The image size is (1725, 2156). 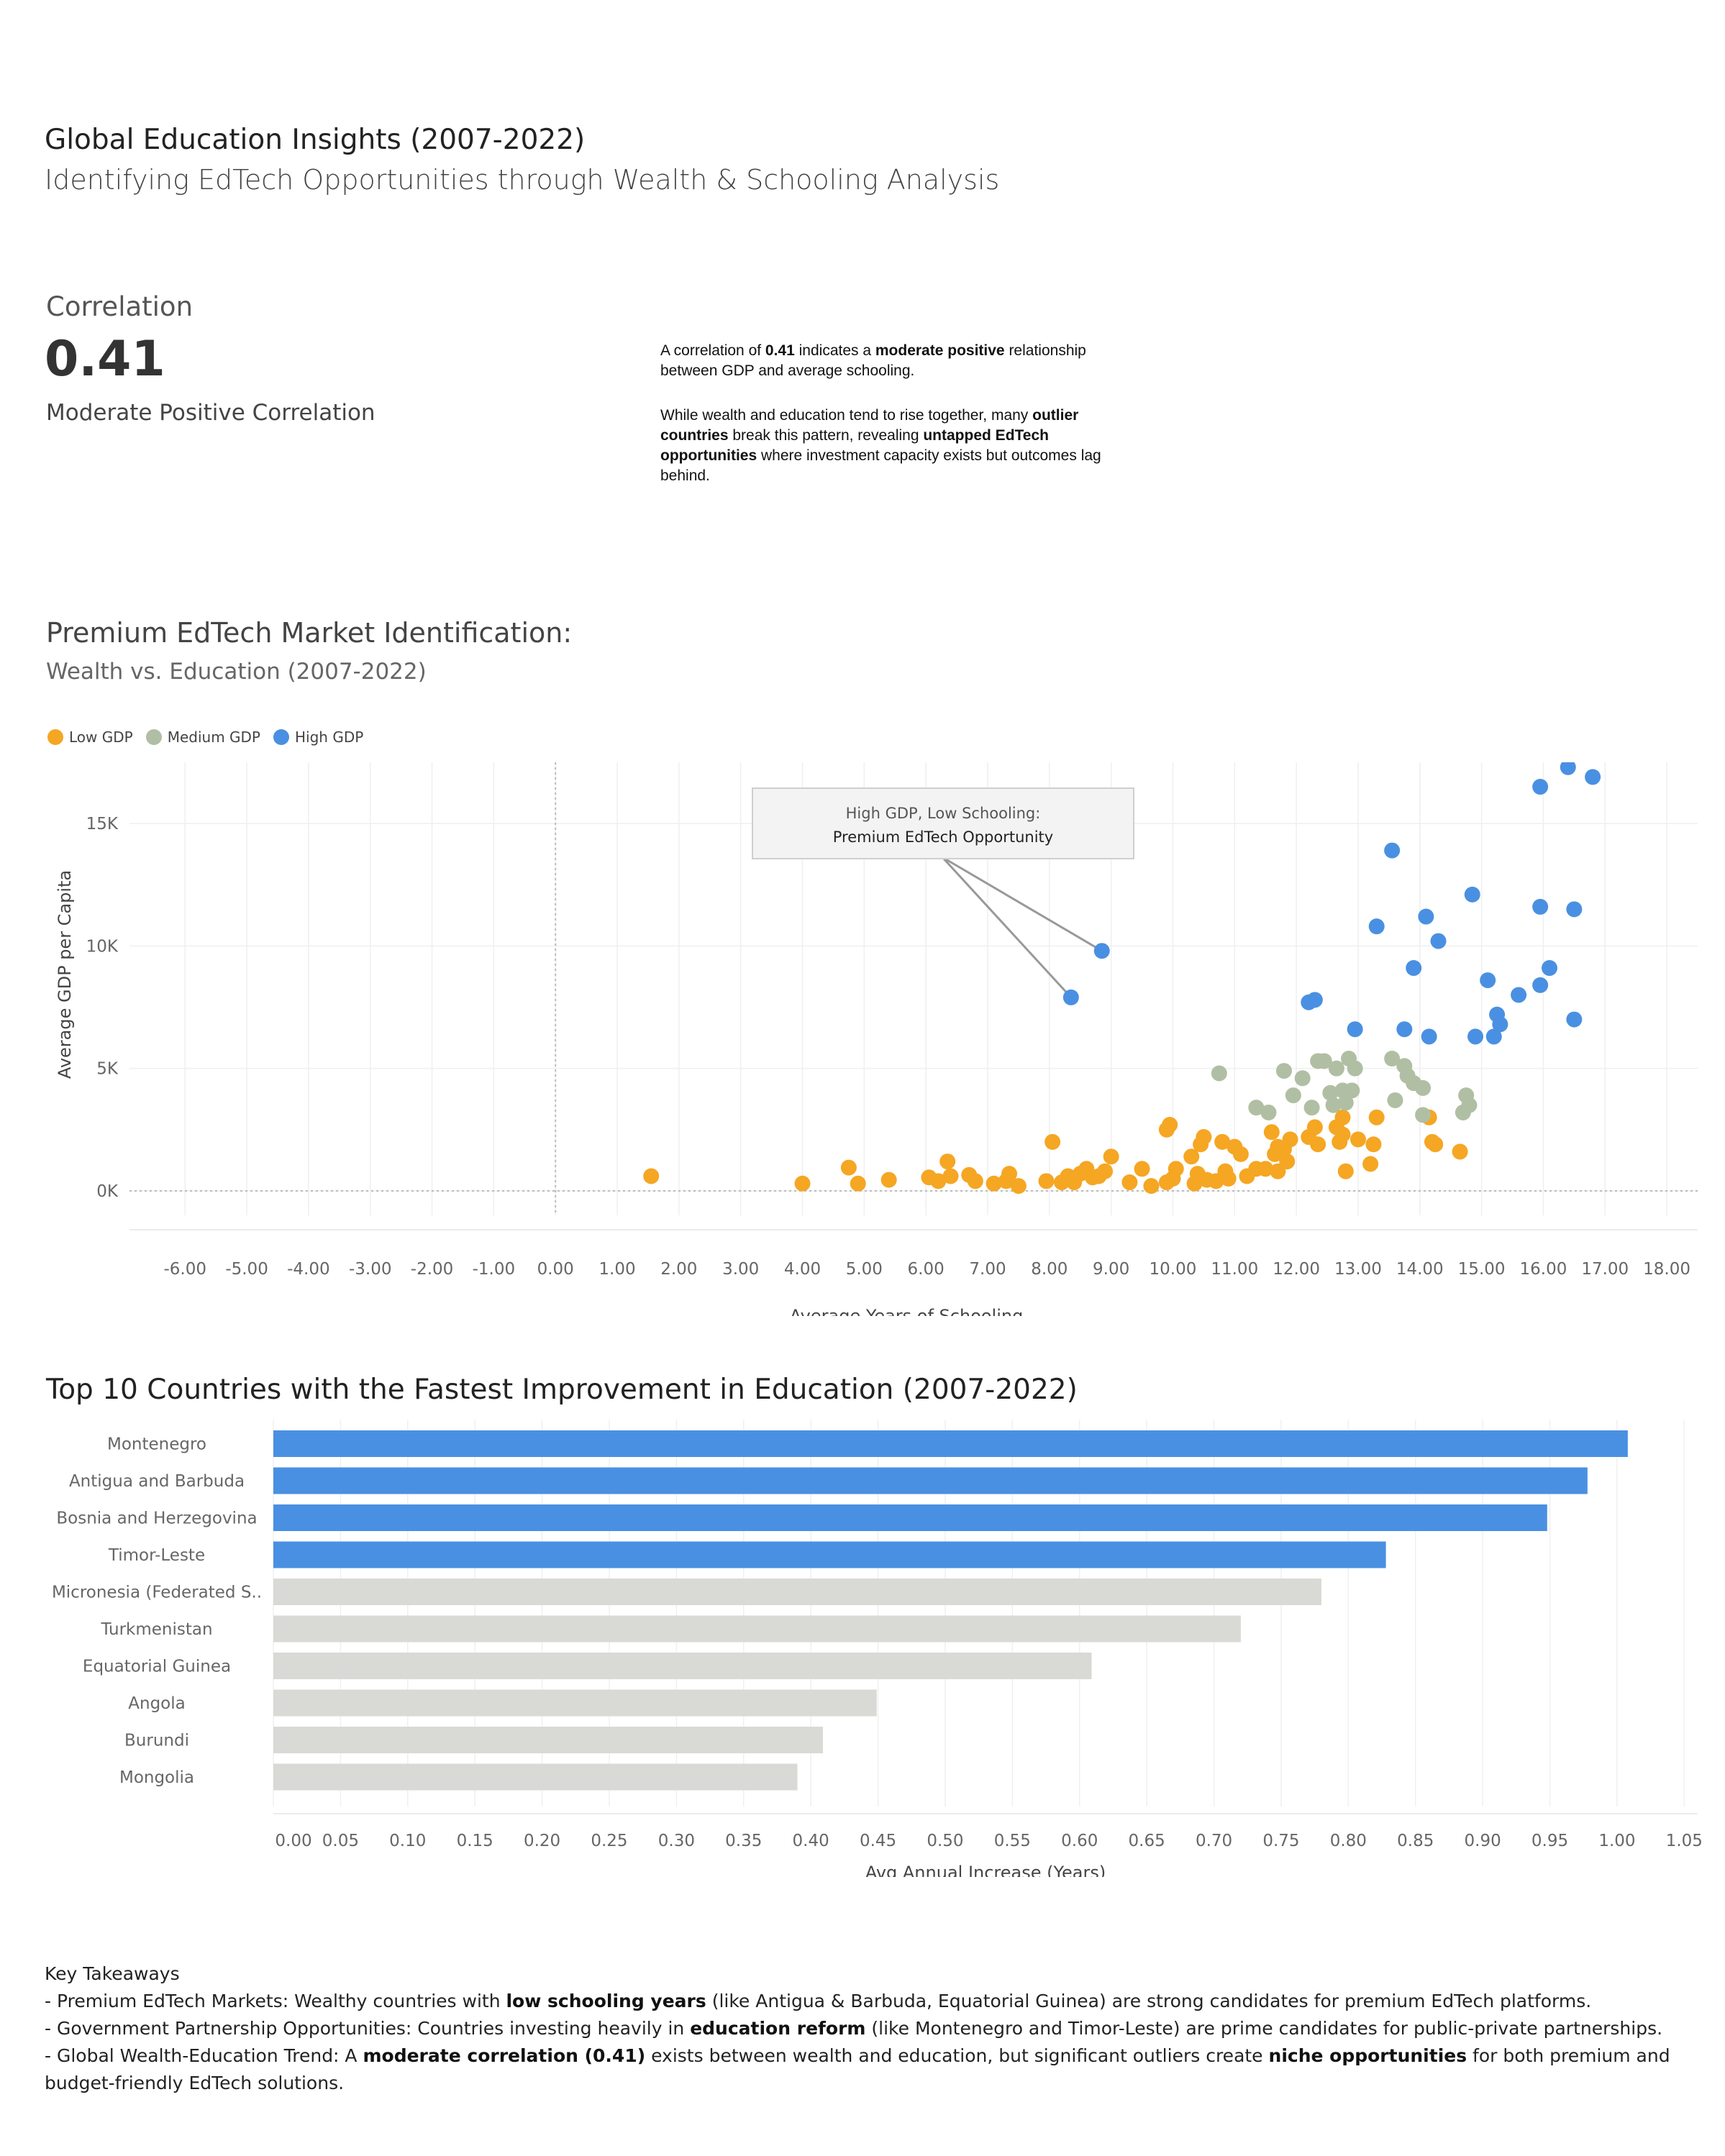 I want to click on takeaway-emphasis: moderate correlation (0.41), so click(x=504, y=2055).